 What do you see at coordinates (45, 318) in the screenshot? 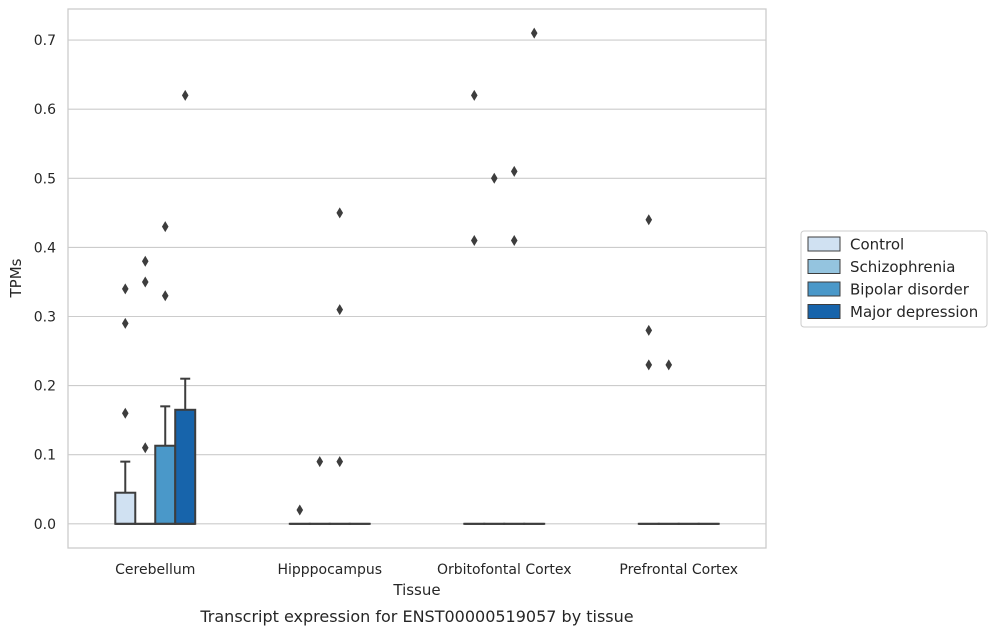
I see `y-tick-label: 0.3` at bounding box center [45, 318].